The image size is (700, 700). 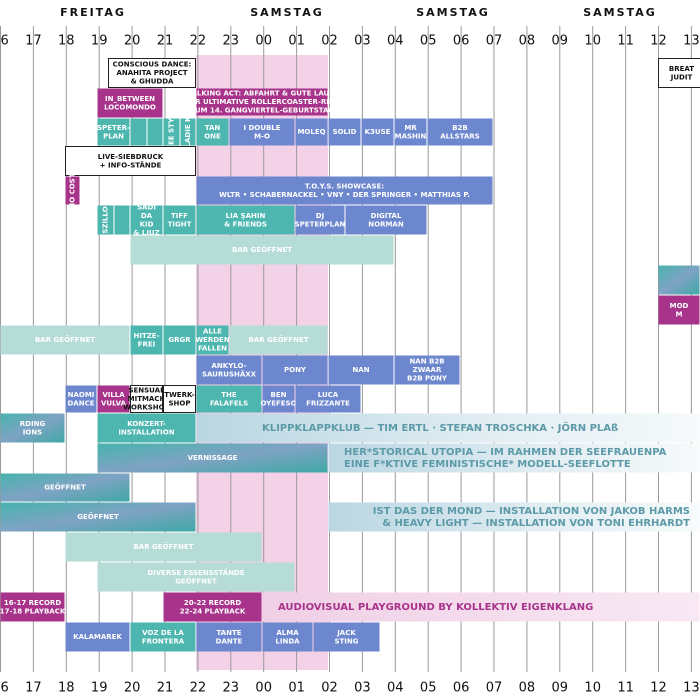 What do you see at coordinates (360, 370) in the screenshot?
I see `event-label: NAN` at bounding box center [360, 370].